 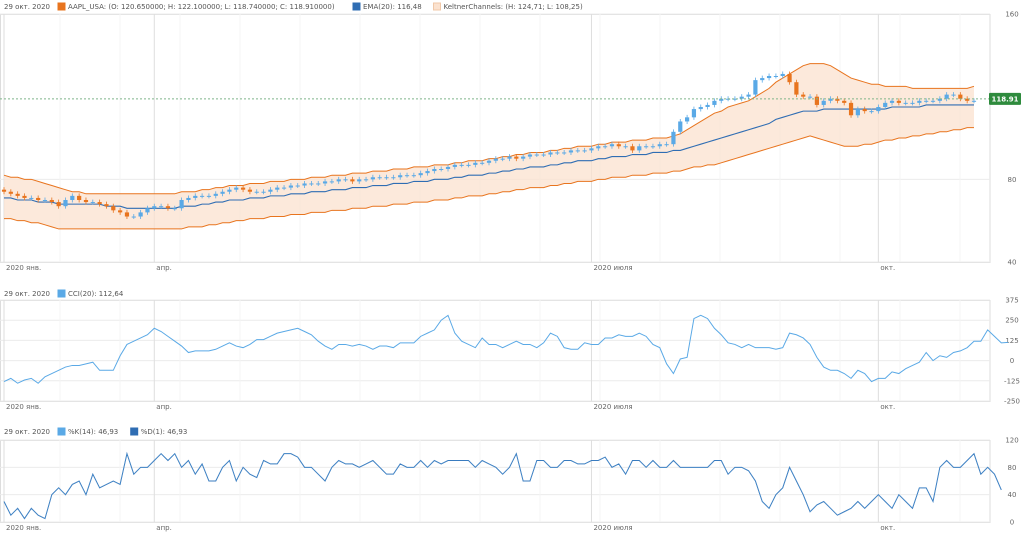 What do you see at coordinates (1011, 441) in the screenshot?
I see `y-tick-label: 120` at bounding box center [1011, 441].